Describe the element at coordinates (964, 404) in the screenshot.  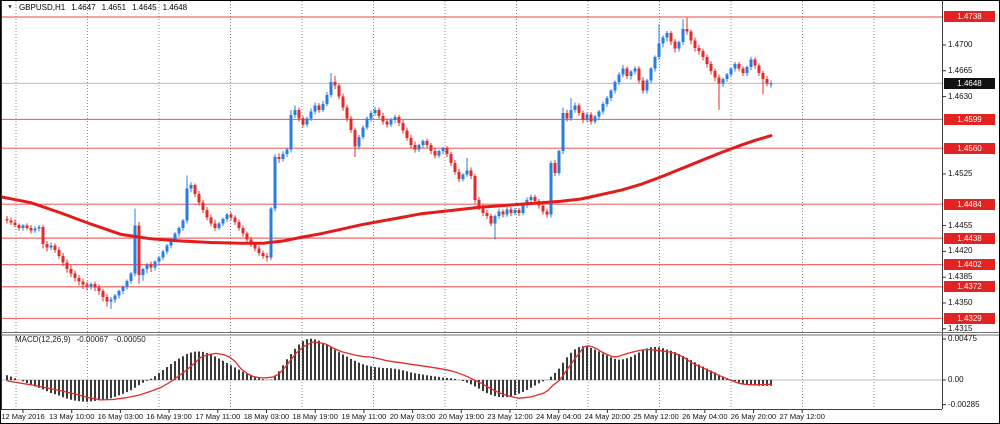
I see `macd-tick-label: -0.00285` at that location.